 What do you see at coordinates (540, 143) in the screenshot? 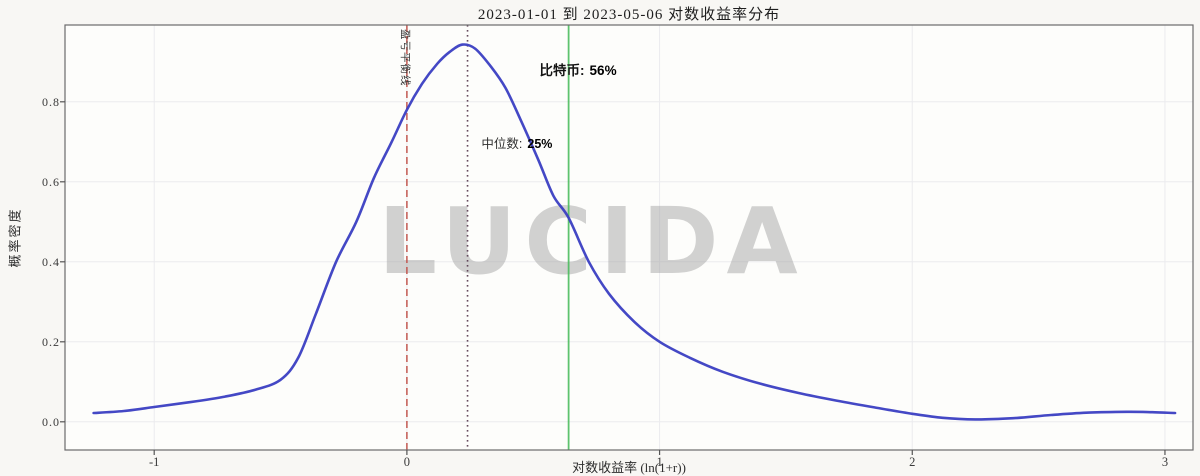
I see `median-annotation-value: 25%` at bounding box center [540, 143].